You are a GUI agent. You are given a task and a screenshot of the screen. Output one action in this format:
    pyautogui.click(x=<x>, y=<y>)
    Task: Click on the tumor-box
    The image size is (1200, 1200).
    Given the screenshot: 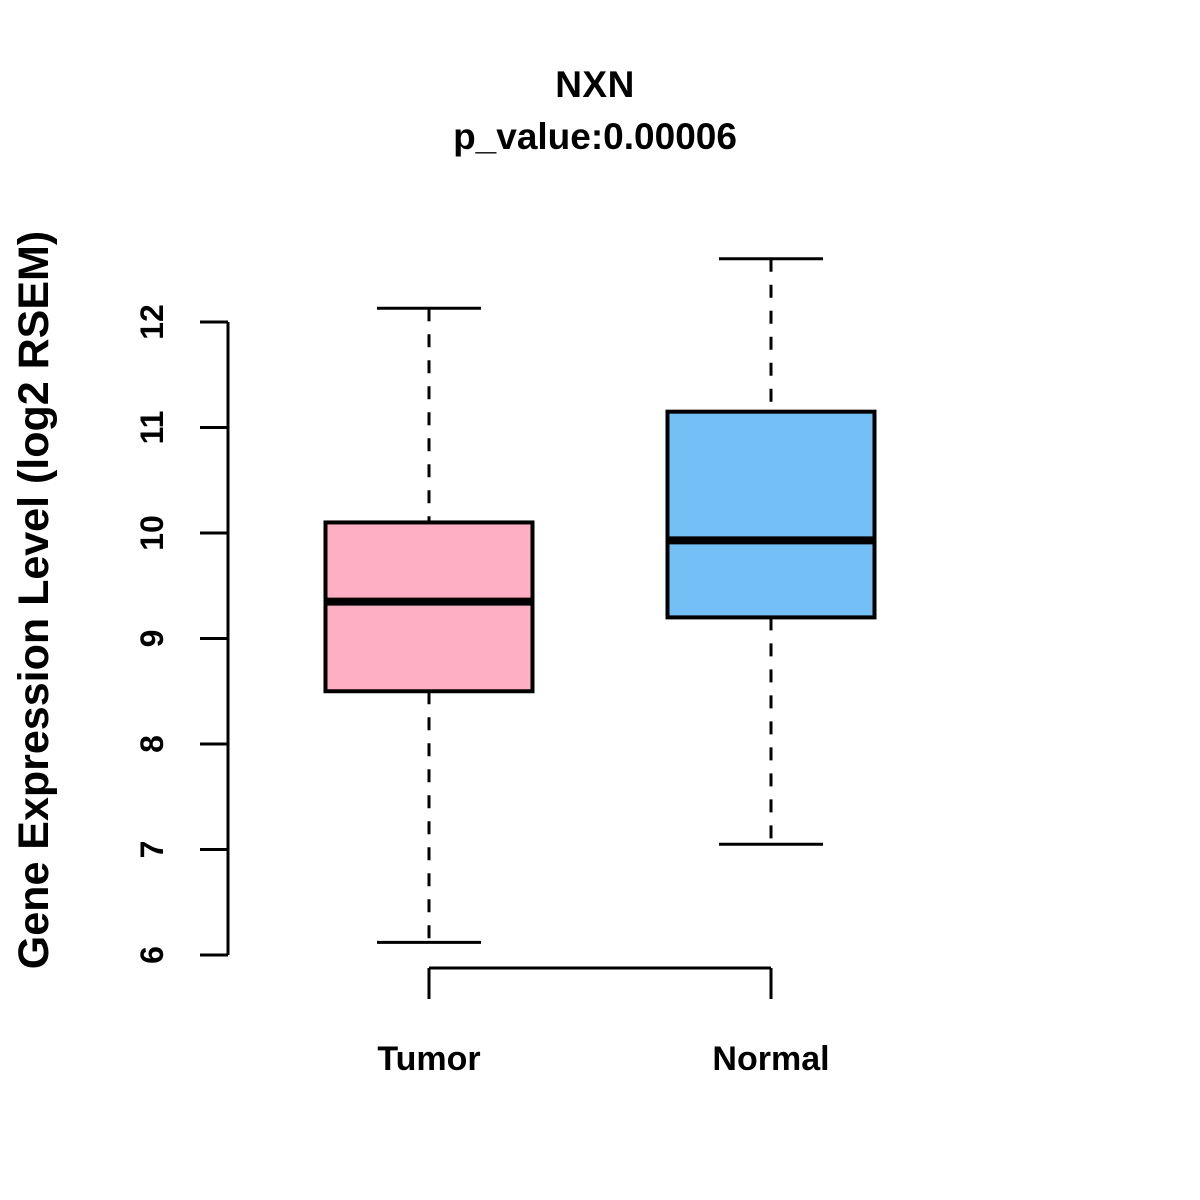 What is the action you would take?
    pyautogui.click(x=429, y=607)
    